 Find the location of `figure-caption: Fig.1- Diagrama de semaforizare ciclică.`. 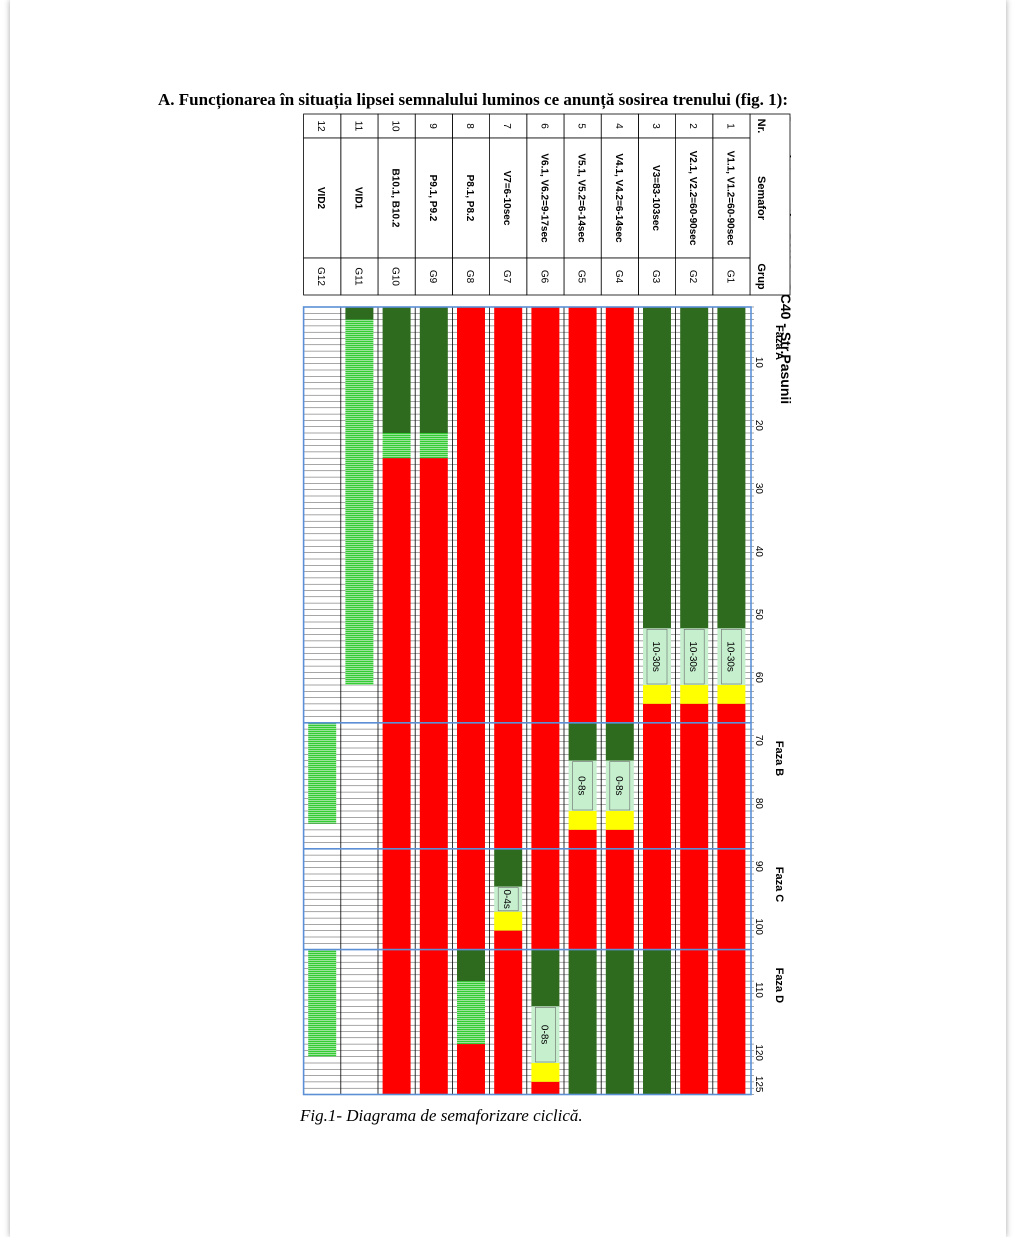

figure-caption: Fig.1- Diagrama de semaforizare ciclică. is located at coordinates (441, 1115).